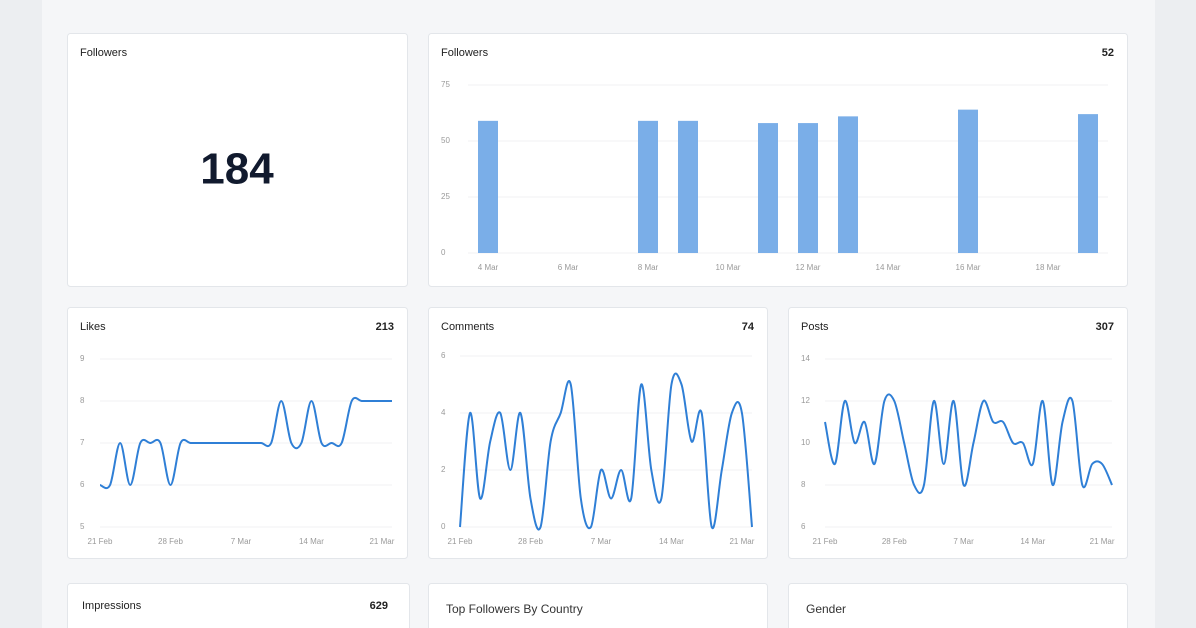  I want to click on y-tick-label: 75, so click(445, 84).